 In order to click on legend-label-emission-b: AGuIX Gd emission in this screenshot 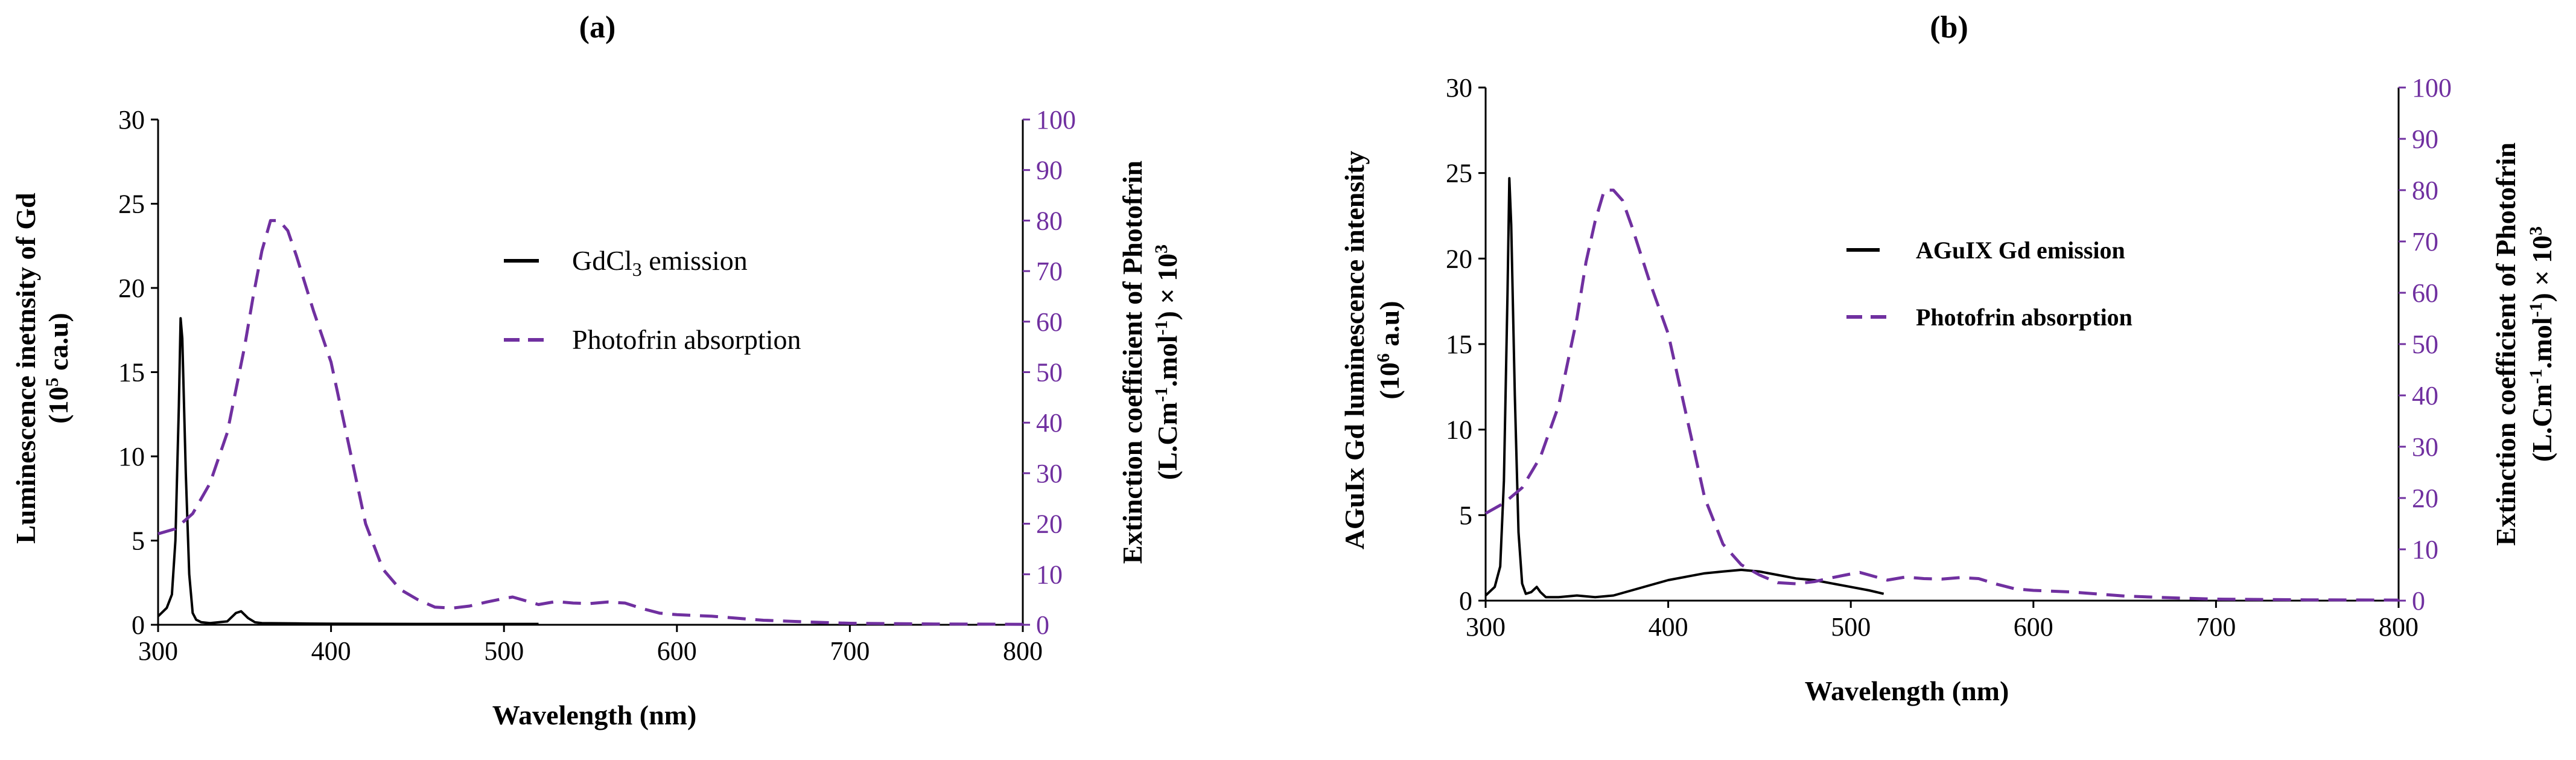, I will do `click(2020, 251)`.